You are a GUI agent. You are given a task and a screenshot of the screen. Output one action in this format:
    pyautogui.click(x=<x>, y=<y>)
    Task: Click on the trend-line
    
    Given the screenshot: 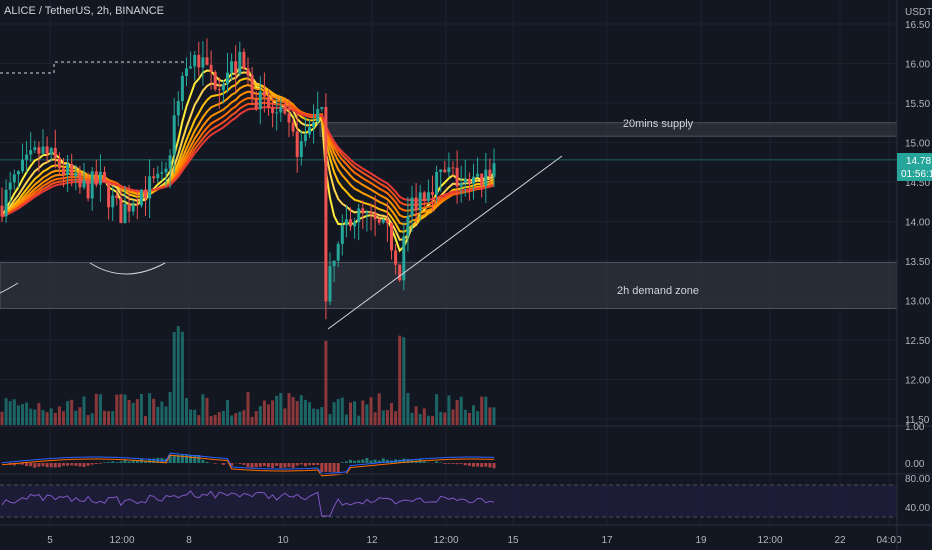 What is the action you would take?
    pyautogui.click(x=445, y=242)
    